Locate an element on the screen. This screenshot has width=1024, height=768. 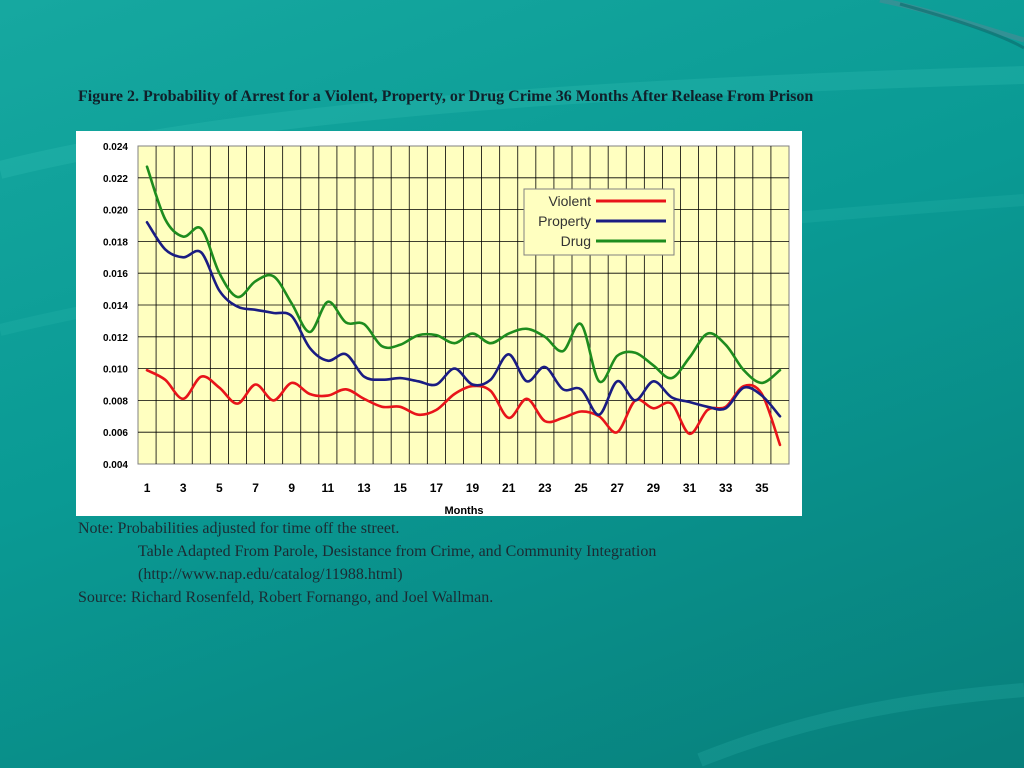
y-tick-label: 0.010 is located at coordinates (115, 370).